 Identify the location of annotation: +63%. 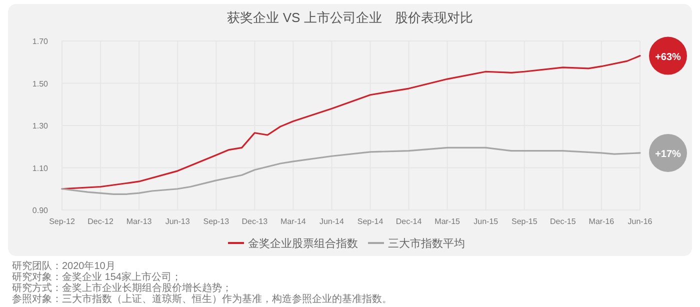
(668, 57).